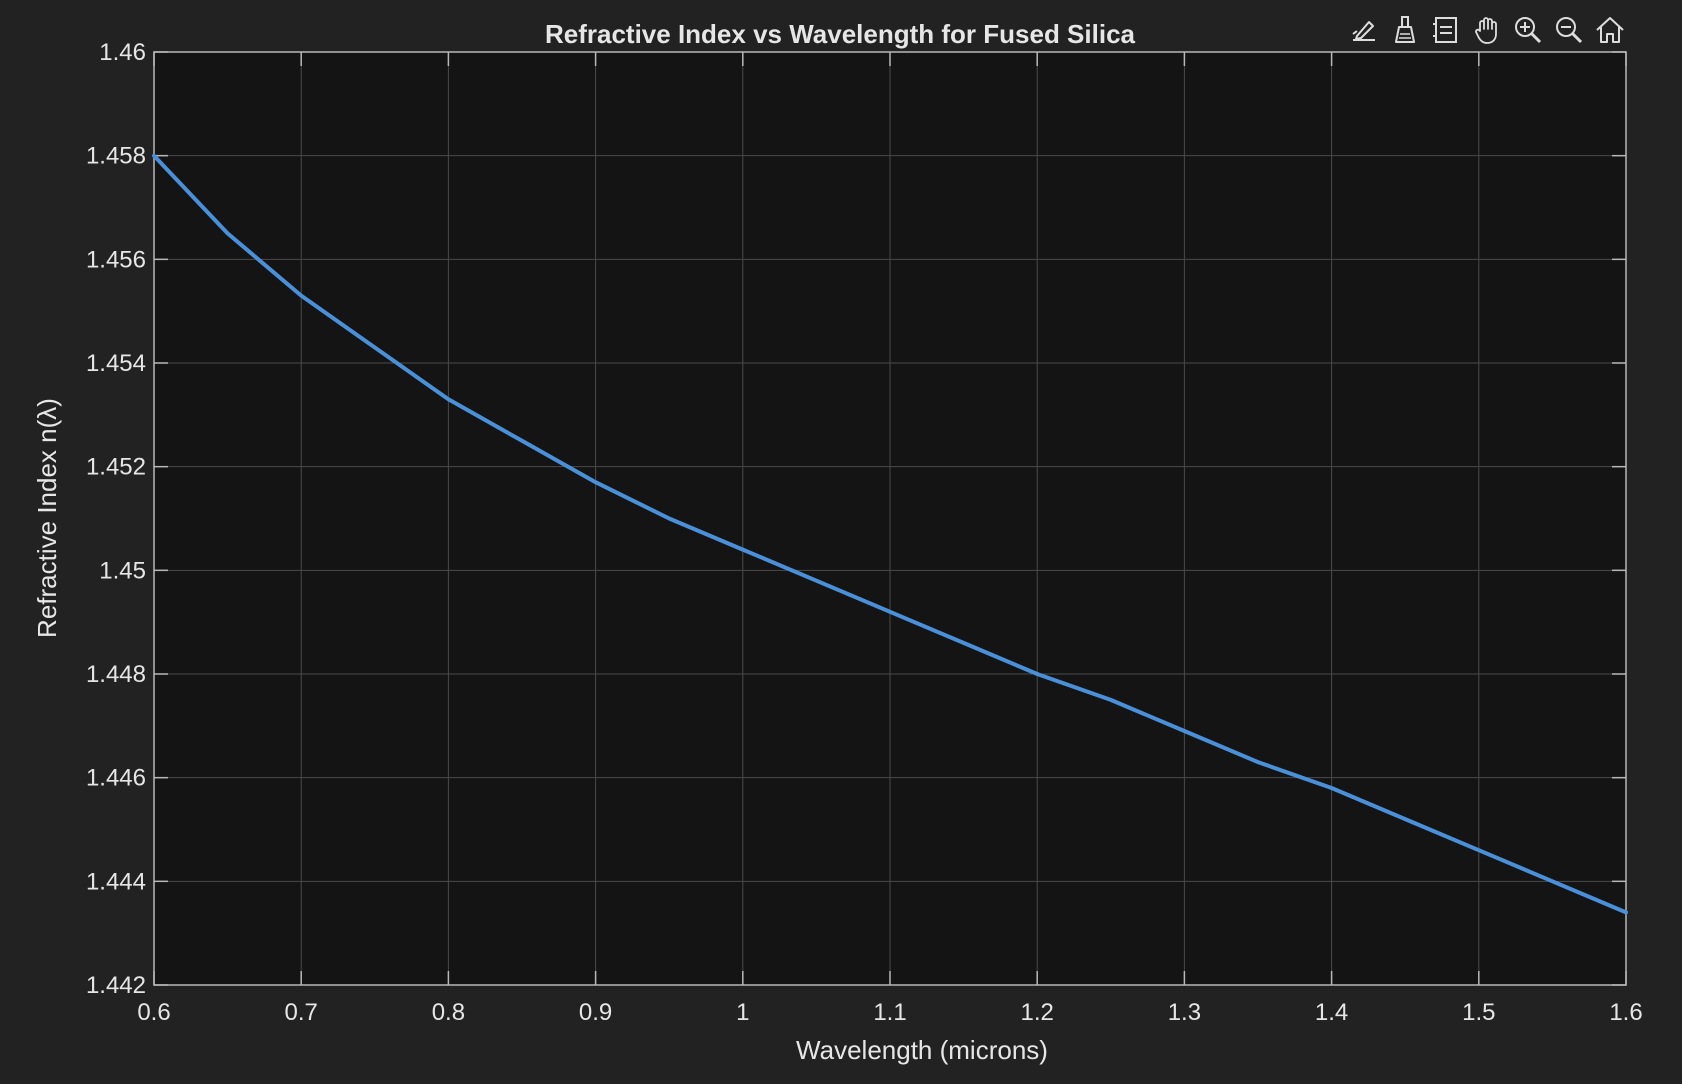 The width and height of the screenshot is (1682, 1084). Describe the element at coordinates (595, 1012) in the screenshot. I see `x-tick-label: 0.9` at that location.